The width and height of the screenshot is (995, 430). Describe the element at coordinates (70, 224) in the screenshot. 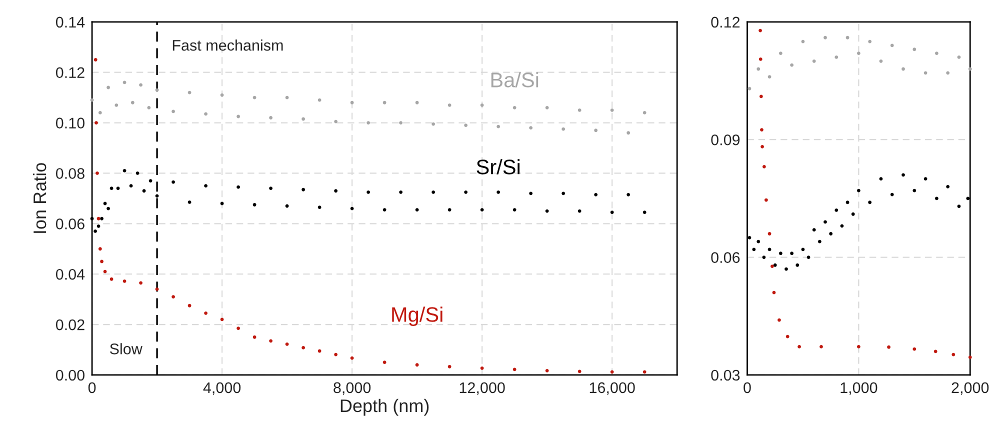

I see `y-tick-label: 0.06` at that location.